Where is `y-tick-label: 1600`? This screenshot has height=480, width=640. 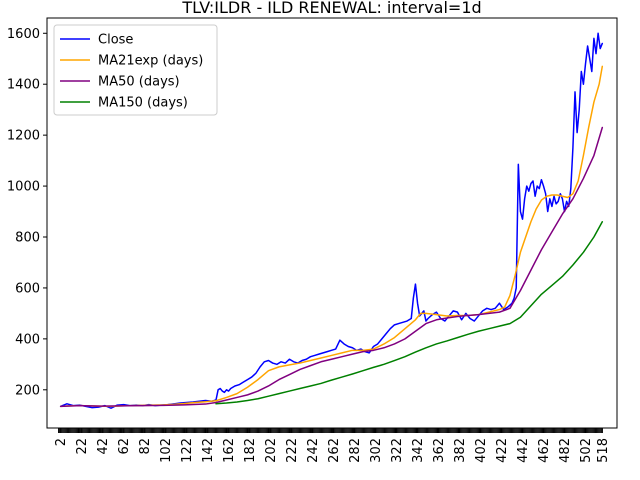
y-tick-label: 1600 is located at coordinates (23, 34).